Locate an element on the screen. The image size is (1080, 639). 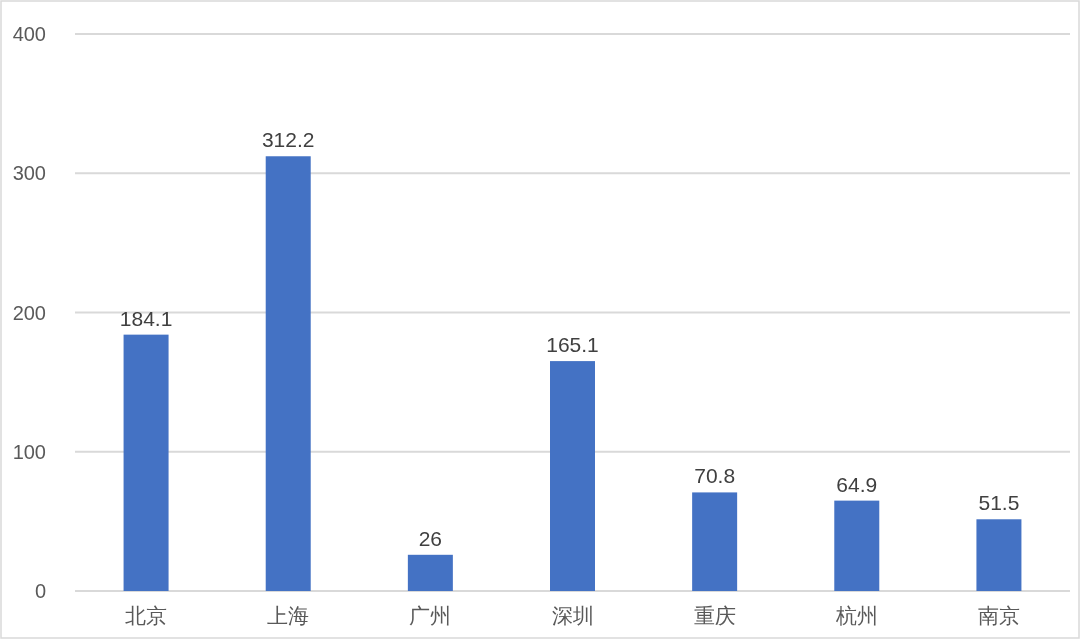
data-label: 165.1 is located at coordinates (572, 345).